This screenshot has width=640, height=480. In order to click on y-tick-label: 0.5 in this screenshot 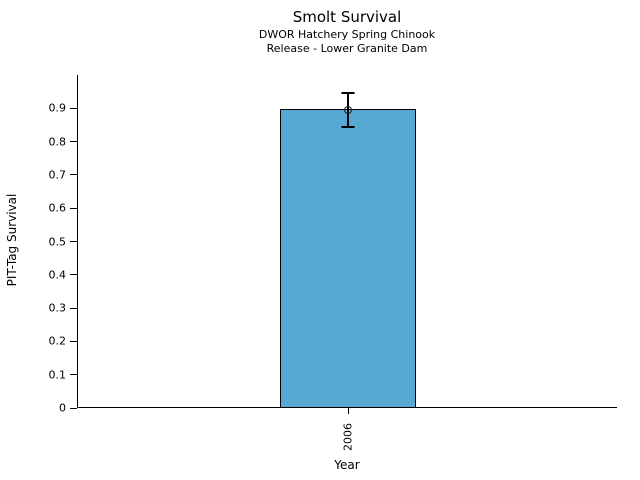, I will do `click(57, 241)`.